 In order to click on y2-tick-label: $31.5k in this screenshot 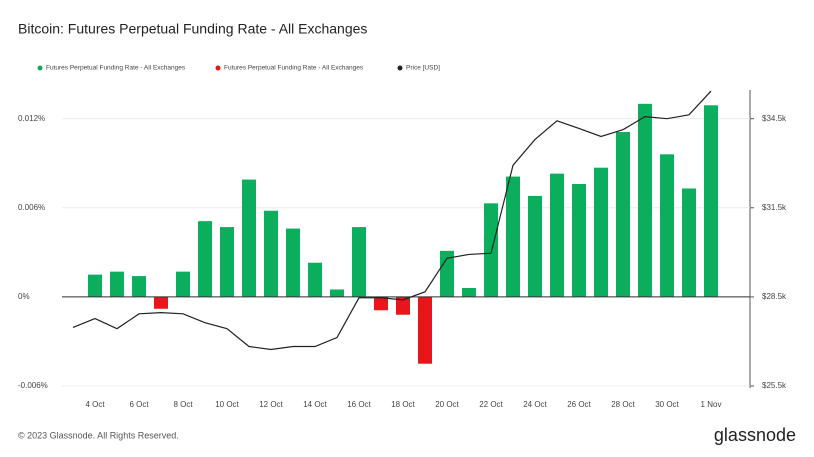, I will do `click(774, 207)`.